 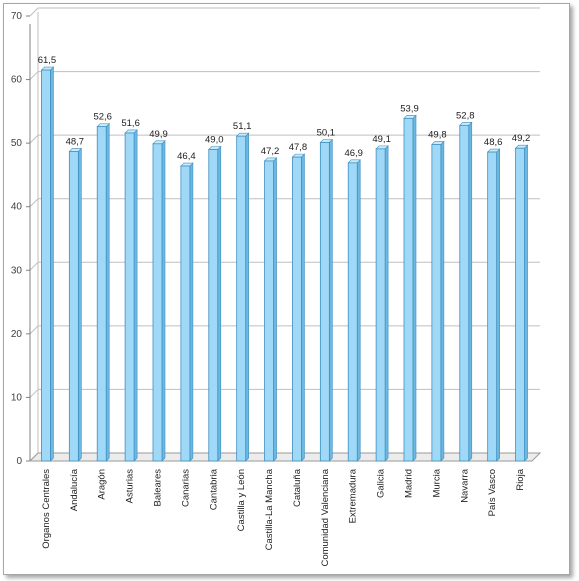 I want to click on y-tick-label: 60, so click(x=17, y=80).